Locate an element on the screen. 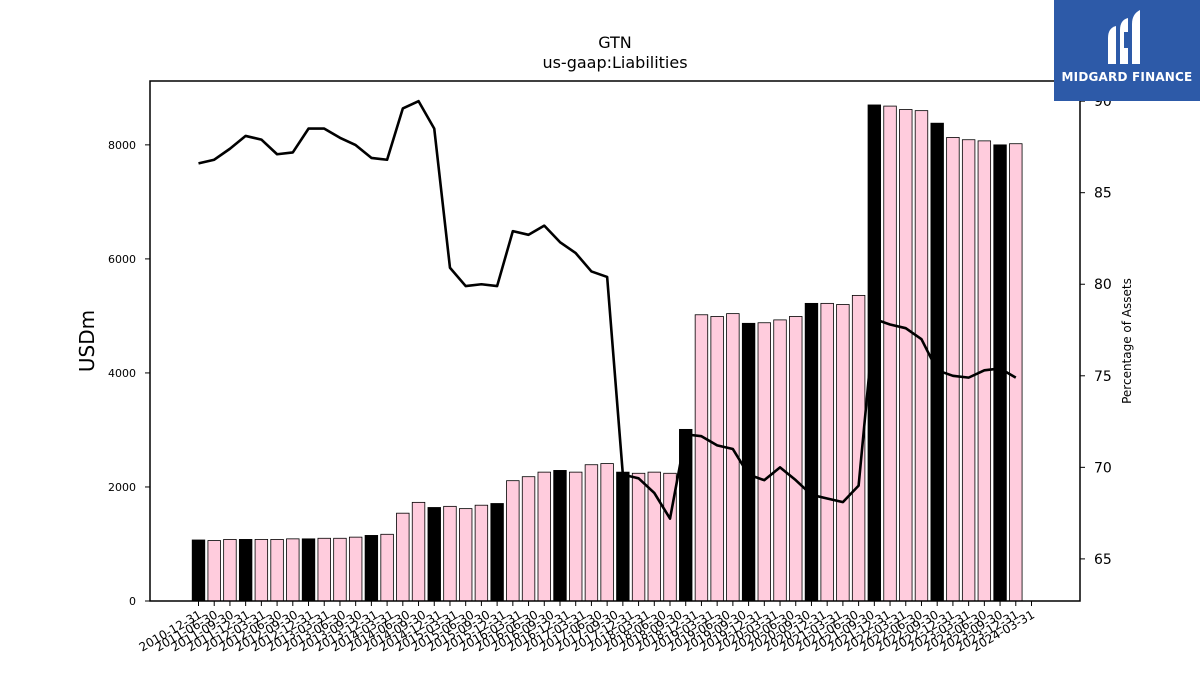 The width and height of the screenshot is (1200, 675). y-tick-label-left: 0 is located at coordinates (132, 601).